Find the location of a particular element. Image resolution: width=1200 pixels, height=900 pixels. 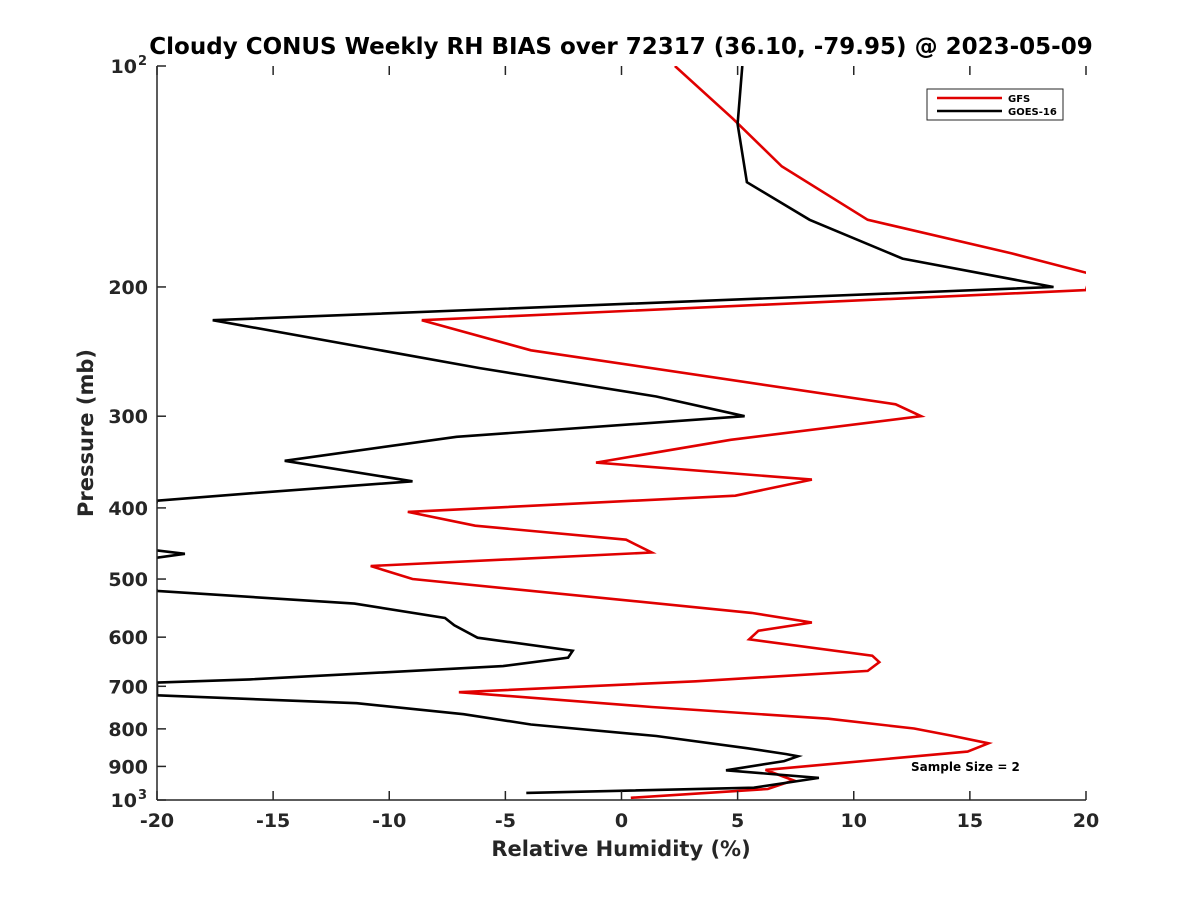

y-tick-label: 600 is located at coordinates (128, 638).